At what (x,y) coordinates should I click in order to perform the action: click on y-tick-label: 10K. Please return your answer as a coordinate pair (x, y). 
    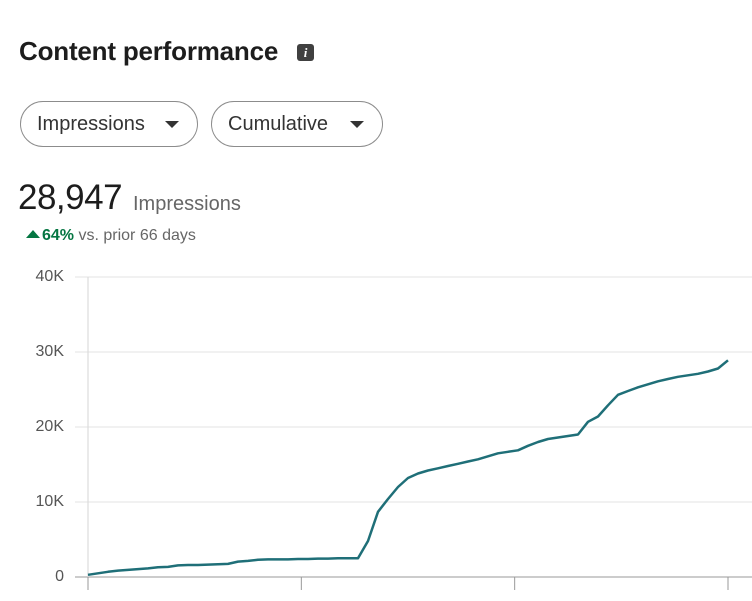
    Looking at the image, I should click on (50, 501).